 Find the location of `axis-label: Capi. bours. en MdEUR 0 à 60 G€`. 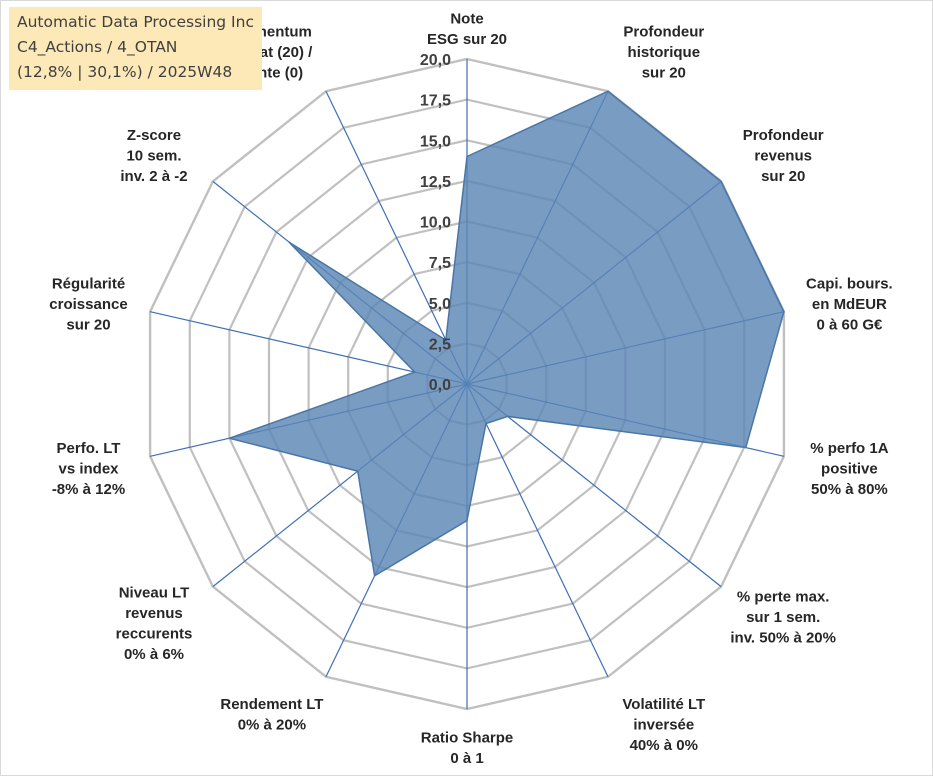

axis-label: Capi. bours. en MdEUR 0 à 60 G€ is located at coordinates (849, 305).